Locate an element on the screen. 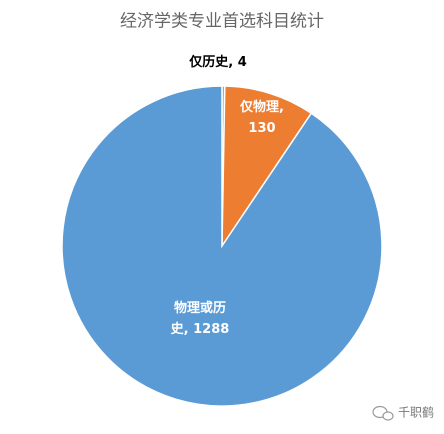 Image resolution: width=444 pixels, height=434 pixels. data-label: 仅物理, 130 is located at coordinates (261, 117).